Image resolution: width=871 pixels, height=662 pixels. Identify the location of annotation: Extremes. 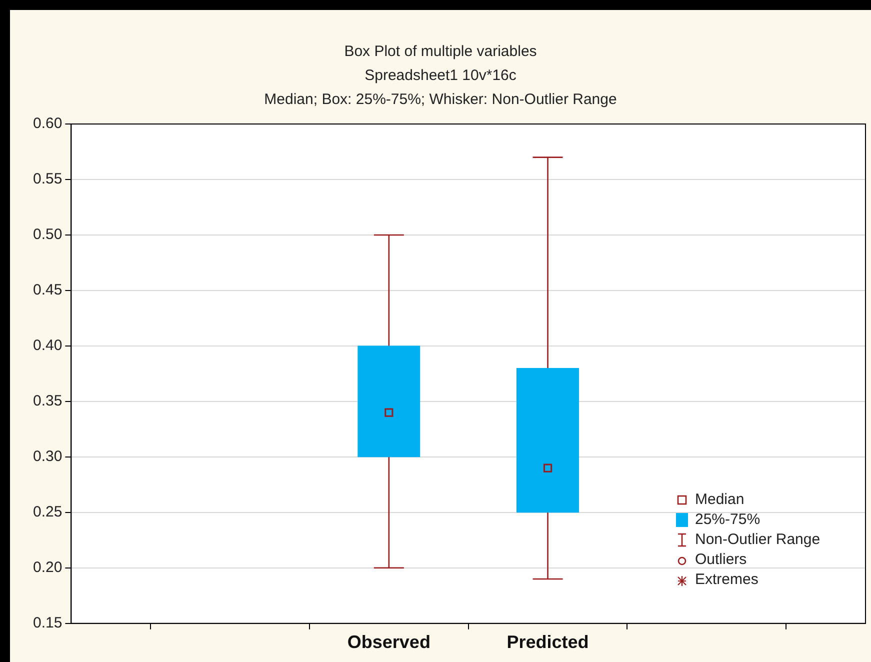
(726, 580).